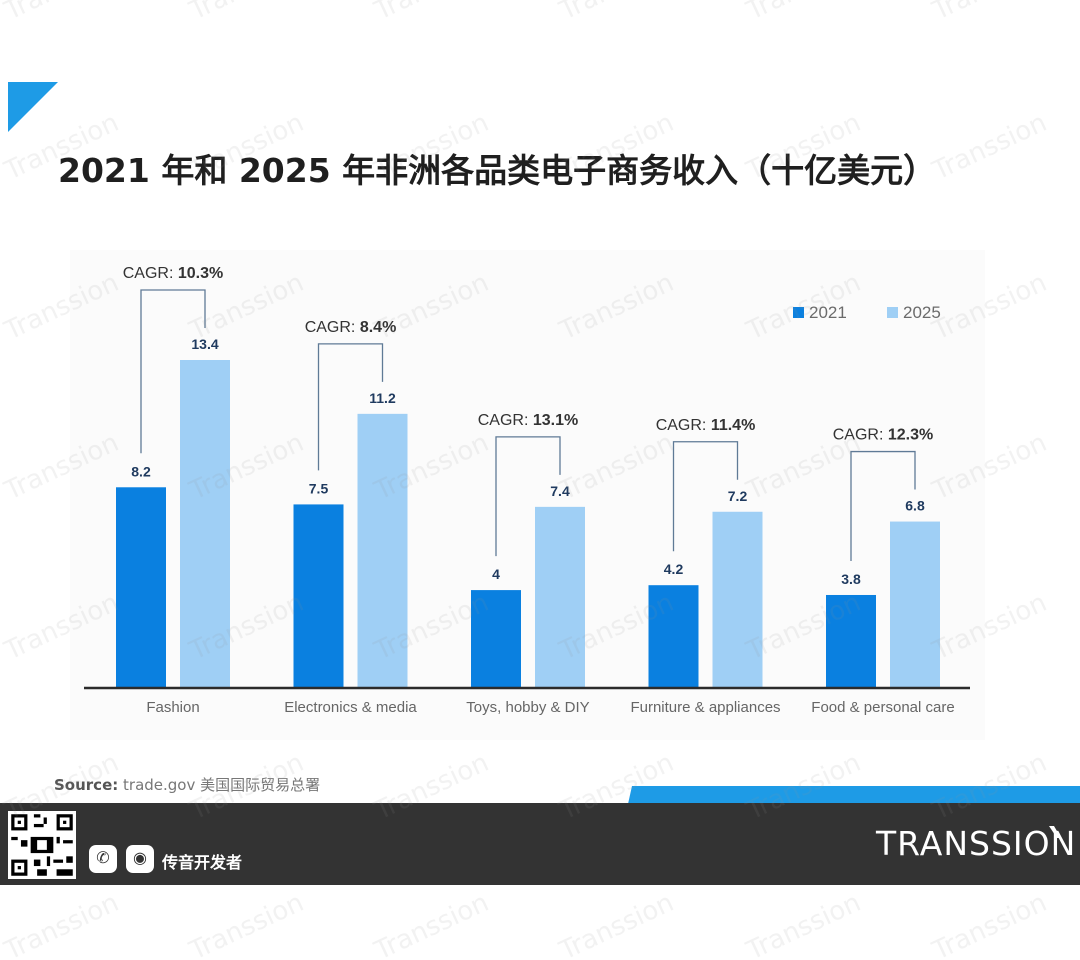 This screenshot has height=960, width=1080. Describe the element at coordinates (497, 170) in the screenshot. I see `page-title: 2021 年和 2025 年非洲各品类电子商务收入（十亿美元）` at that location.